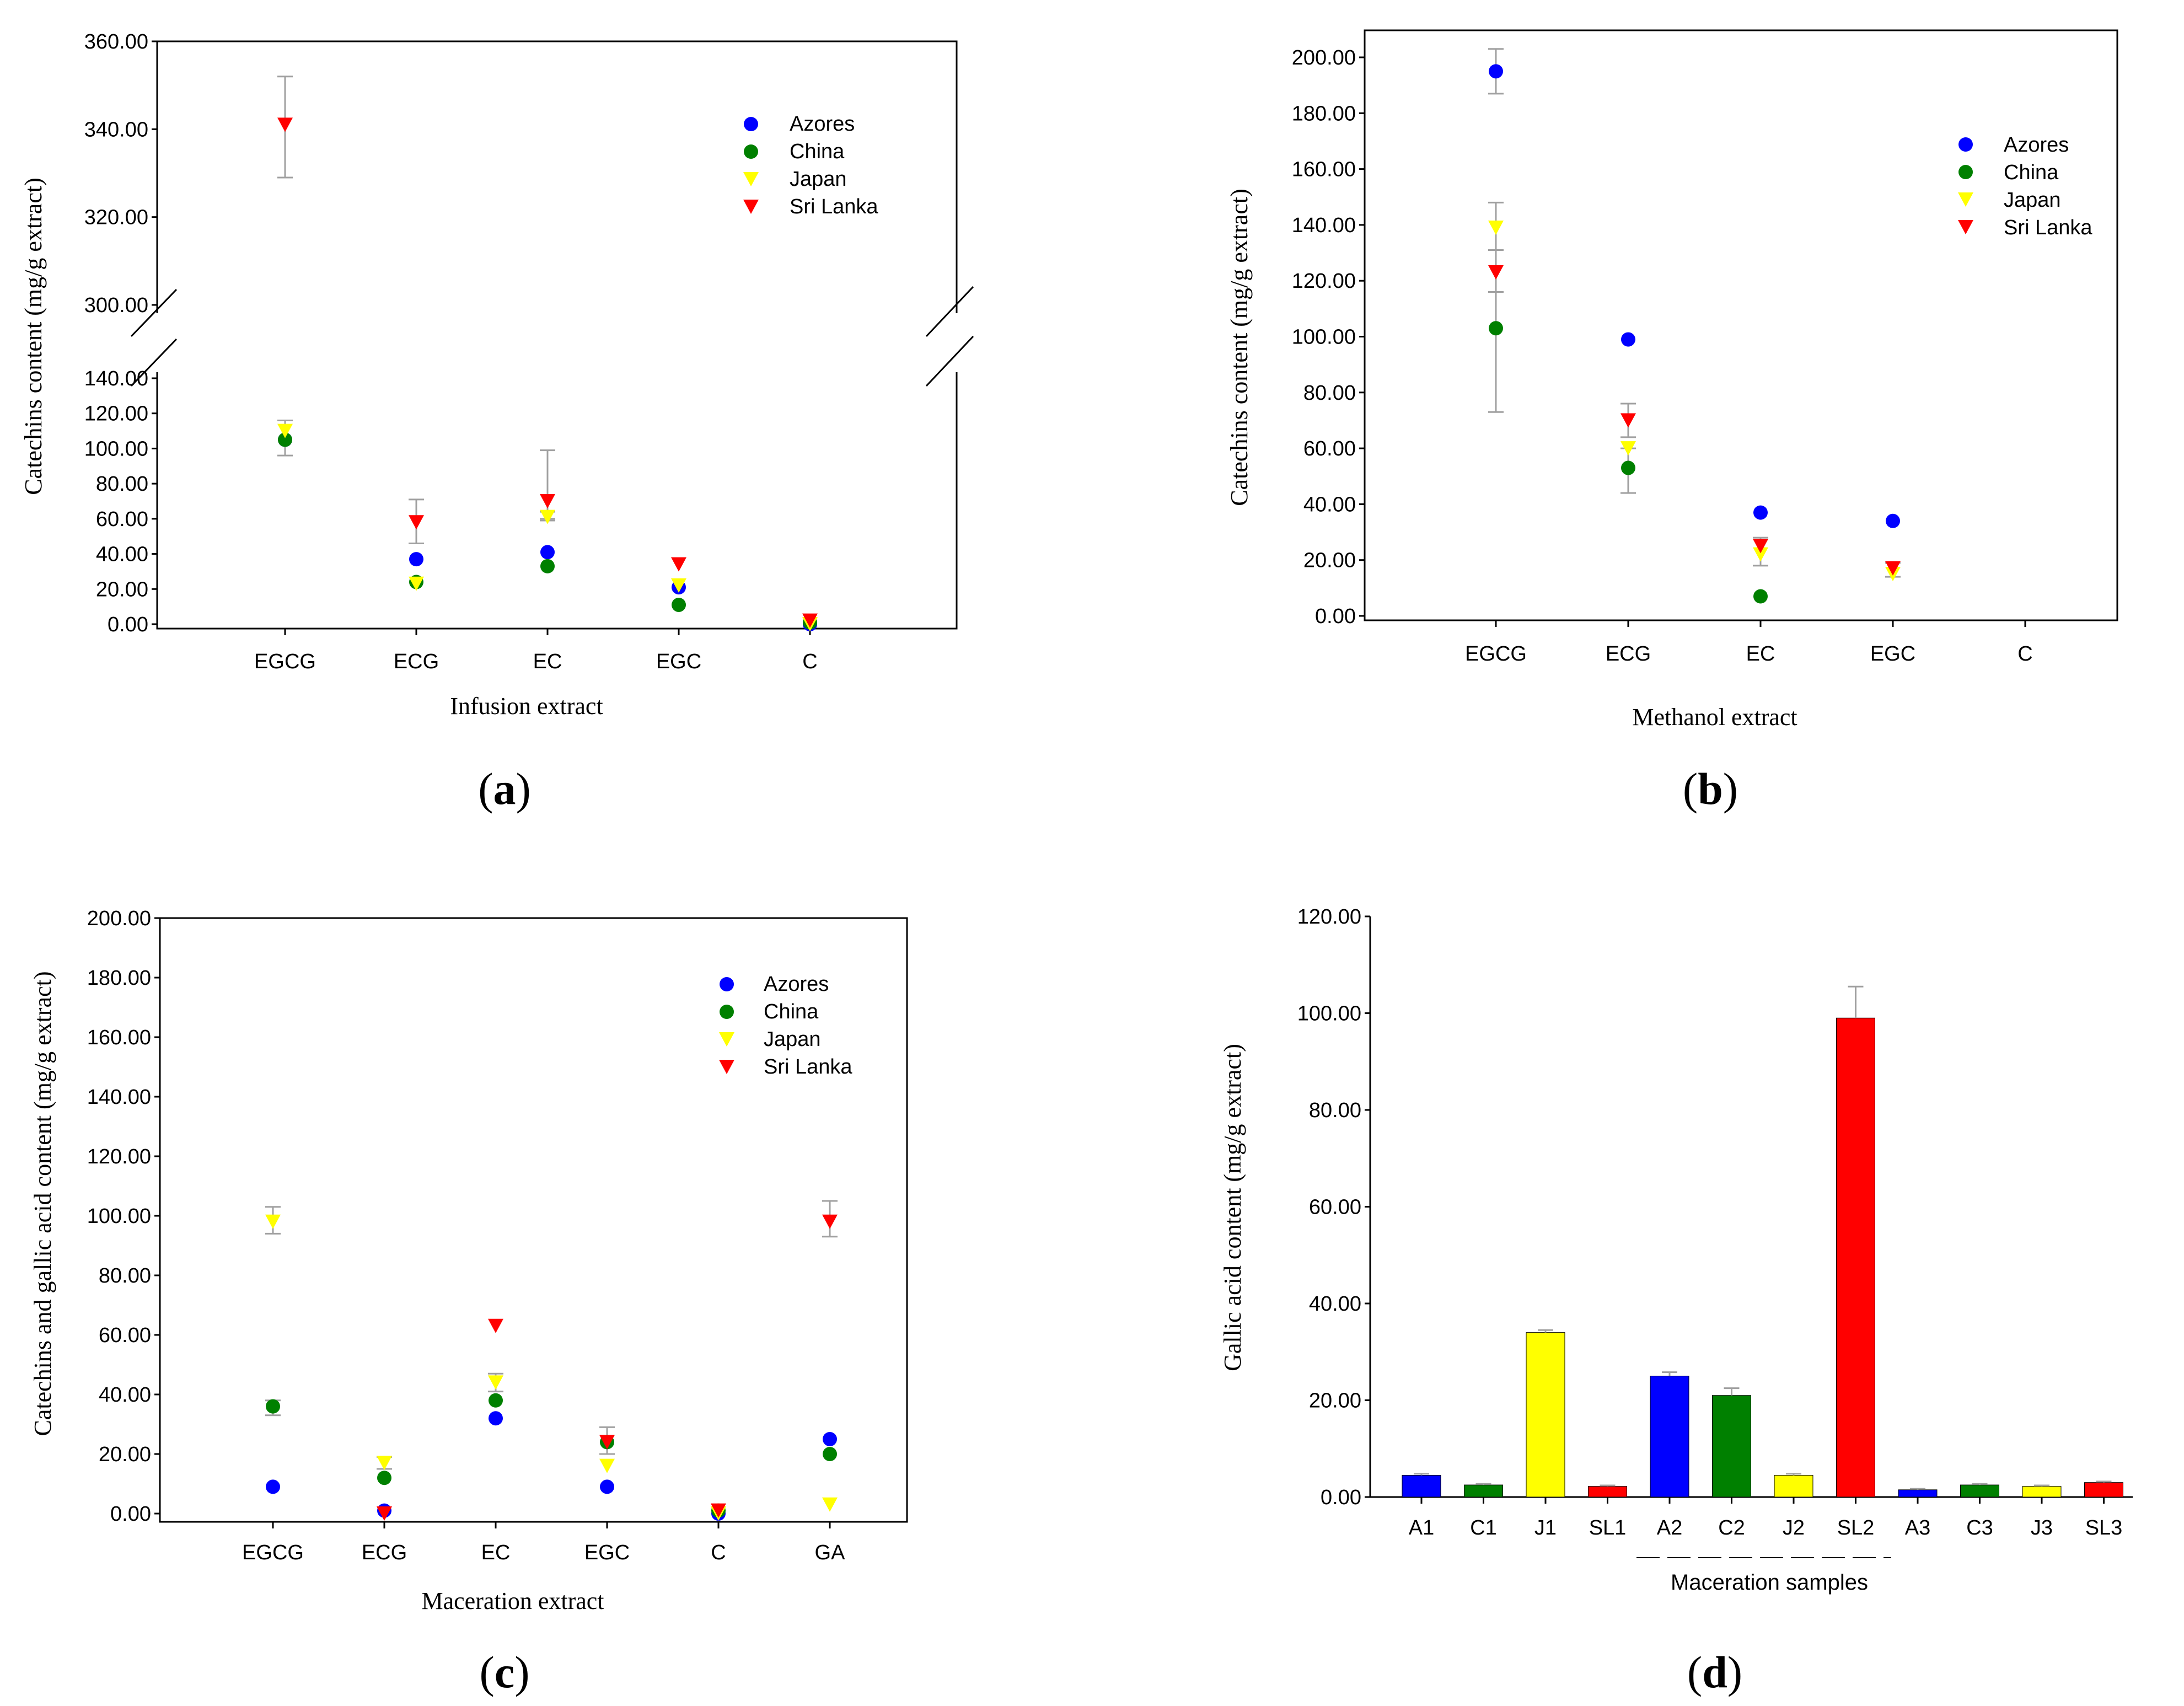 This screenshot has height=1706, width=2184. I want to click on chart-d-errorbar-A2, so click(1669, 1373).